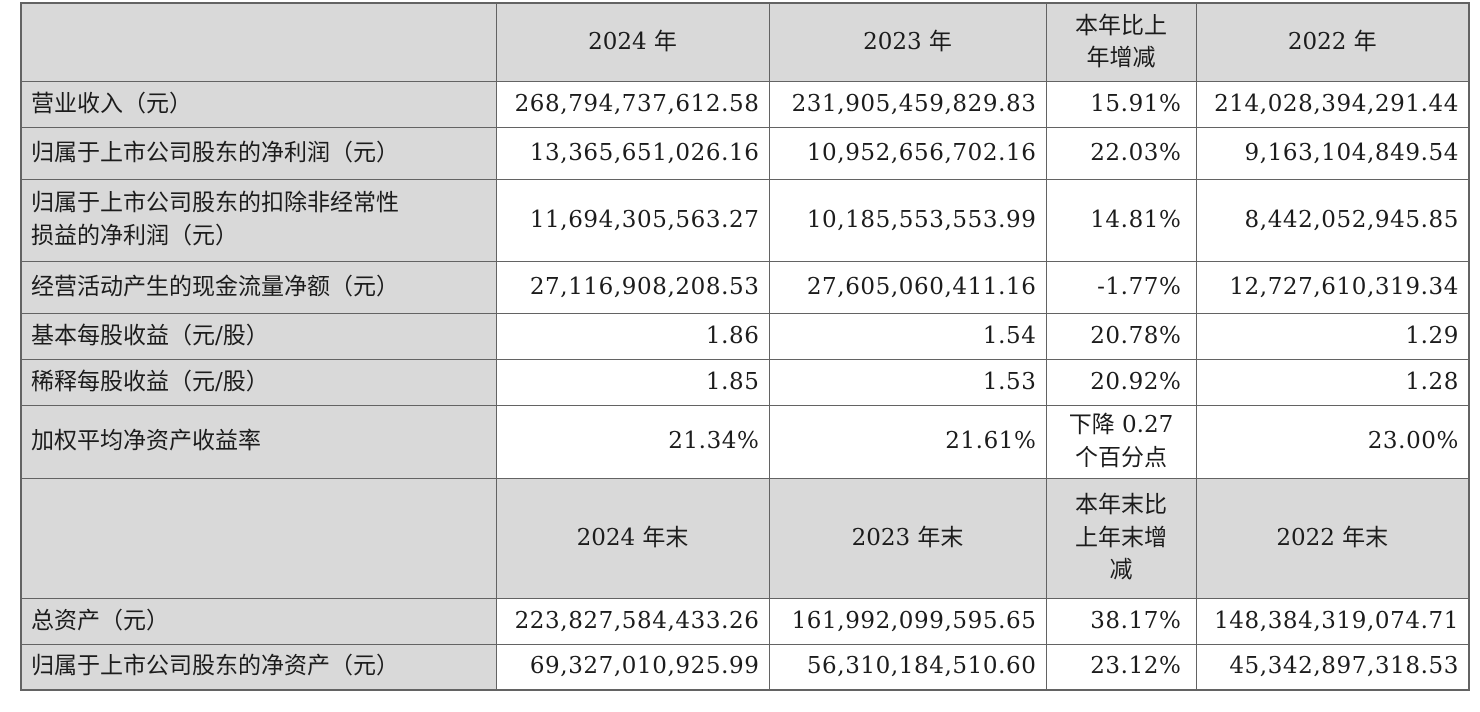 Image resolution: width=1480 pixels, height=712 pixels. What do you see at coordinates (907, 153) in the screenshot?
I see `cell-2023: 10,952,656,702.16` at bounding box center [907, 153].